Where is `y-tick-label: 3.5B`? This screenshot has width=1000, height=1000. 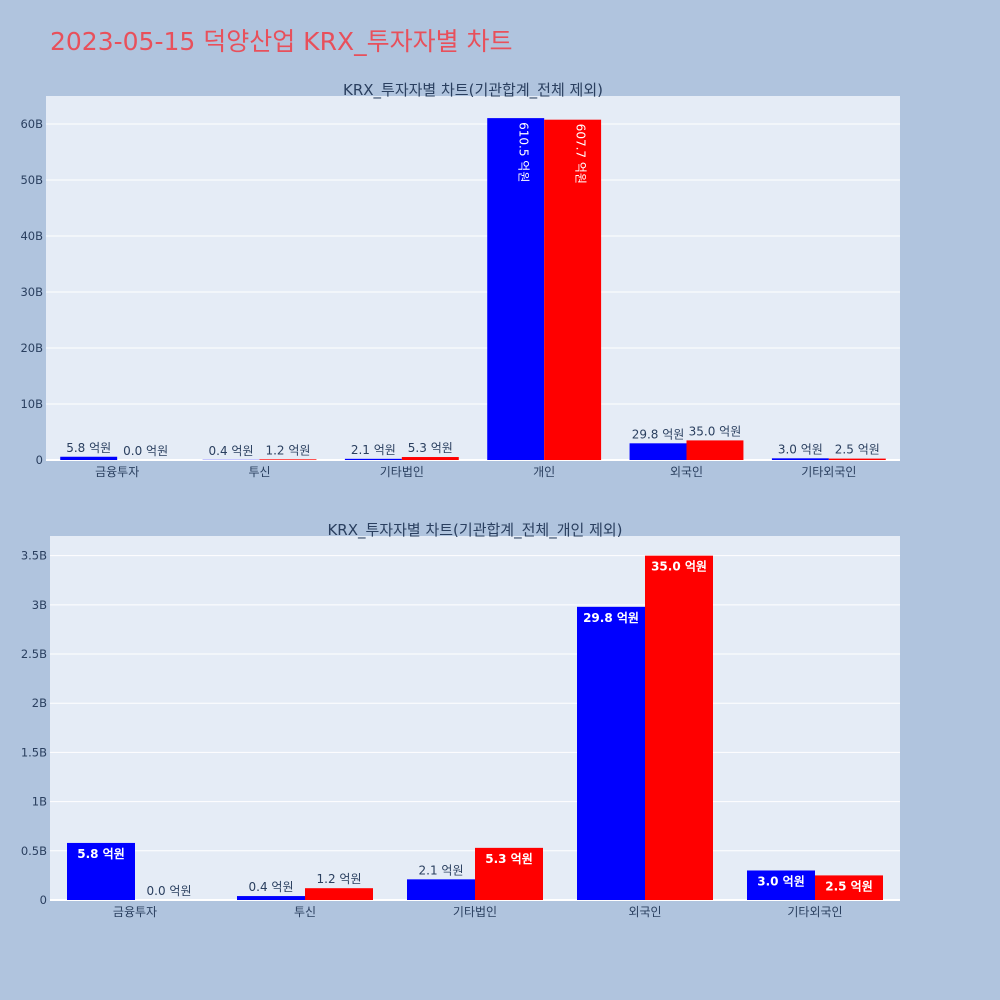
y-tick-label: 3.5B is located at coordinates (34, 556).